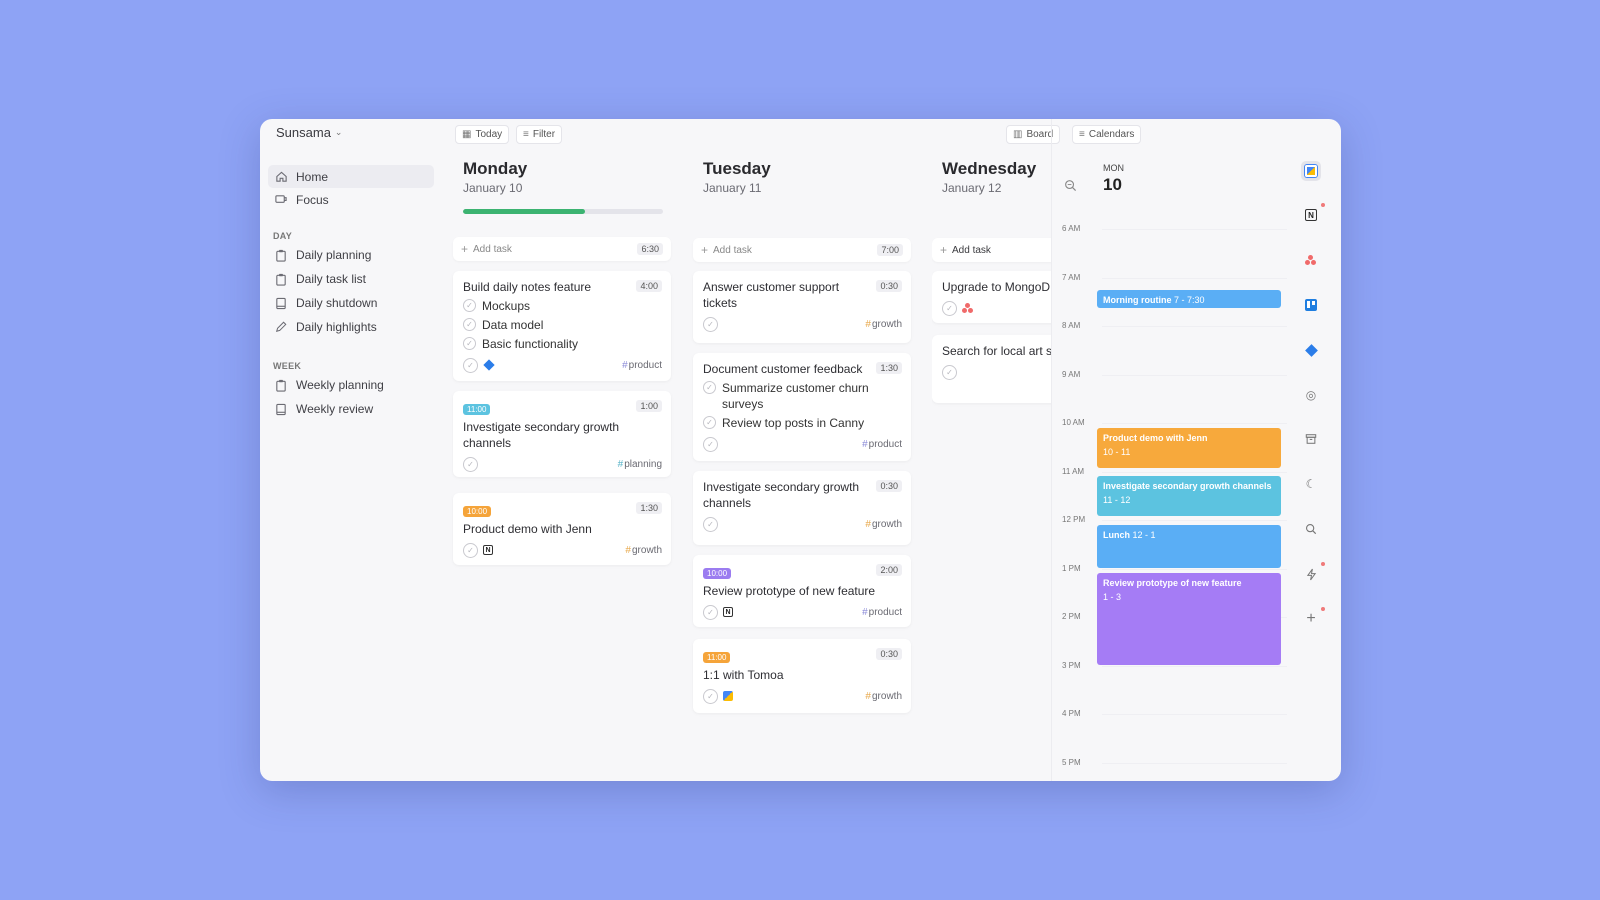  Describe the element at coordinates (351, 385) in the screenshot. I see `sidebar-item-weekly-planning: Weekly planning` at that location.